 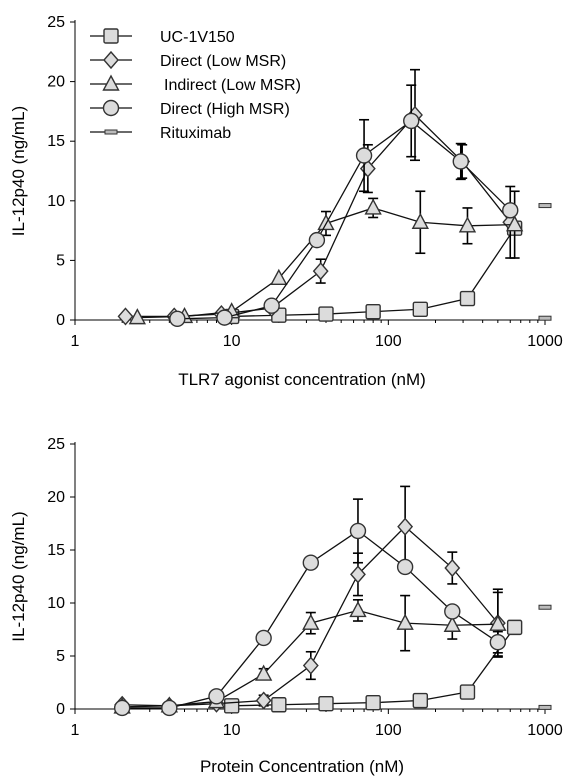 What do you see at coordinates (111, 132) in the screenshot?
I see `legend-marker-dash` at bounding box center [111, 132].